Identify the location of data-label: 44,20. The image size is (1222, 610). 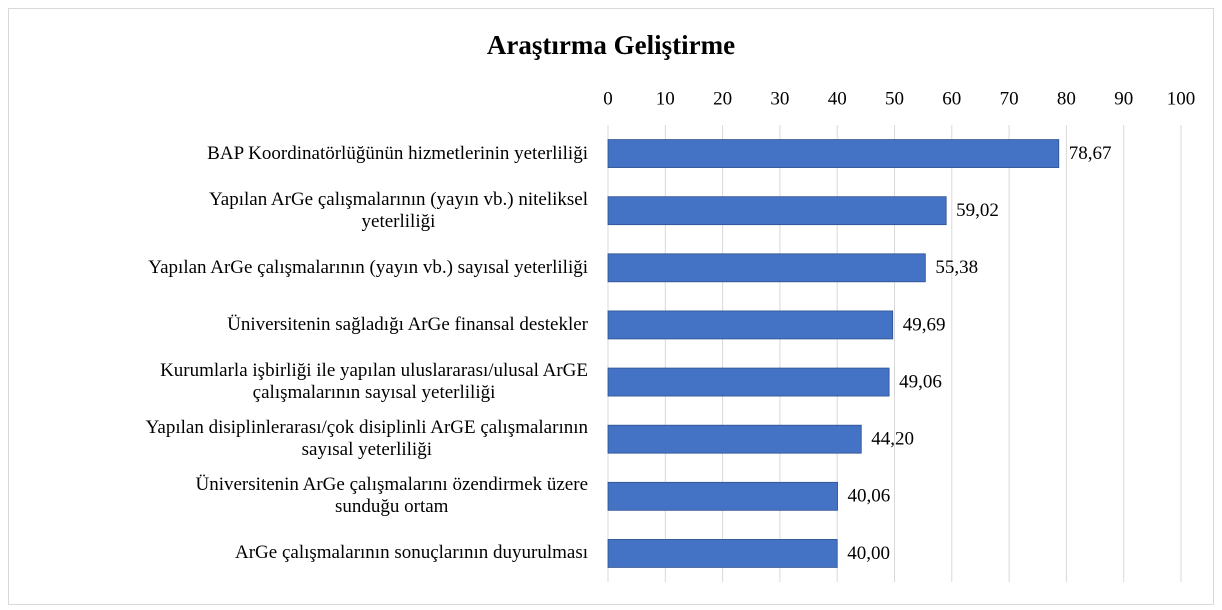
(892, 439).